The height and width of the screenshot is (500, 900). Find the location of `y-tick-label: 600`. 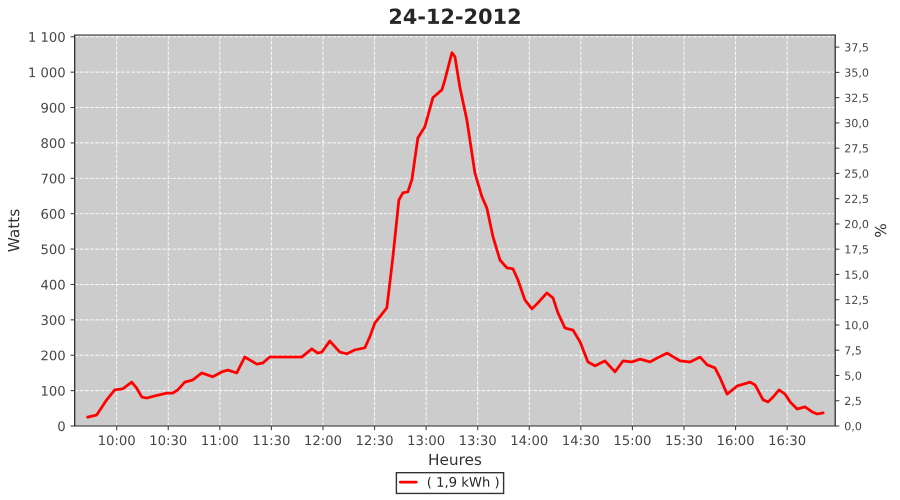

y-tick-label: 600 is located at coordinates (53, 213).